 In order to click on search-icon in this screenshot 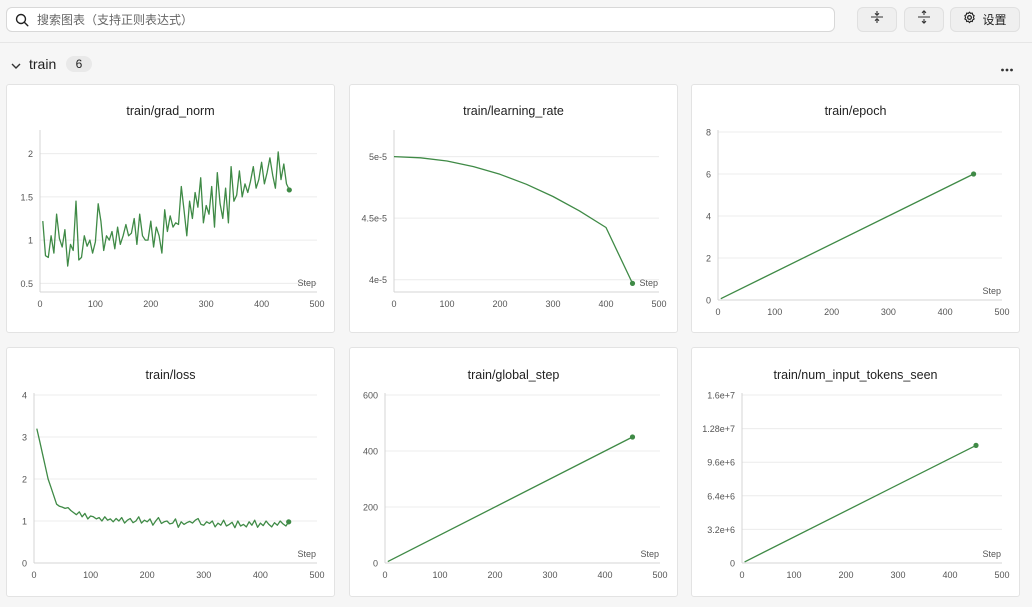, I will do `click(22, 20)`.